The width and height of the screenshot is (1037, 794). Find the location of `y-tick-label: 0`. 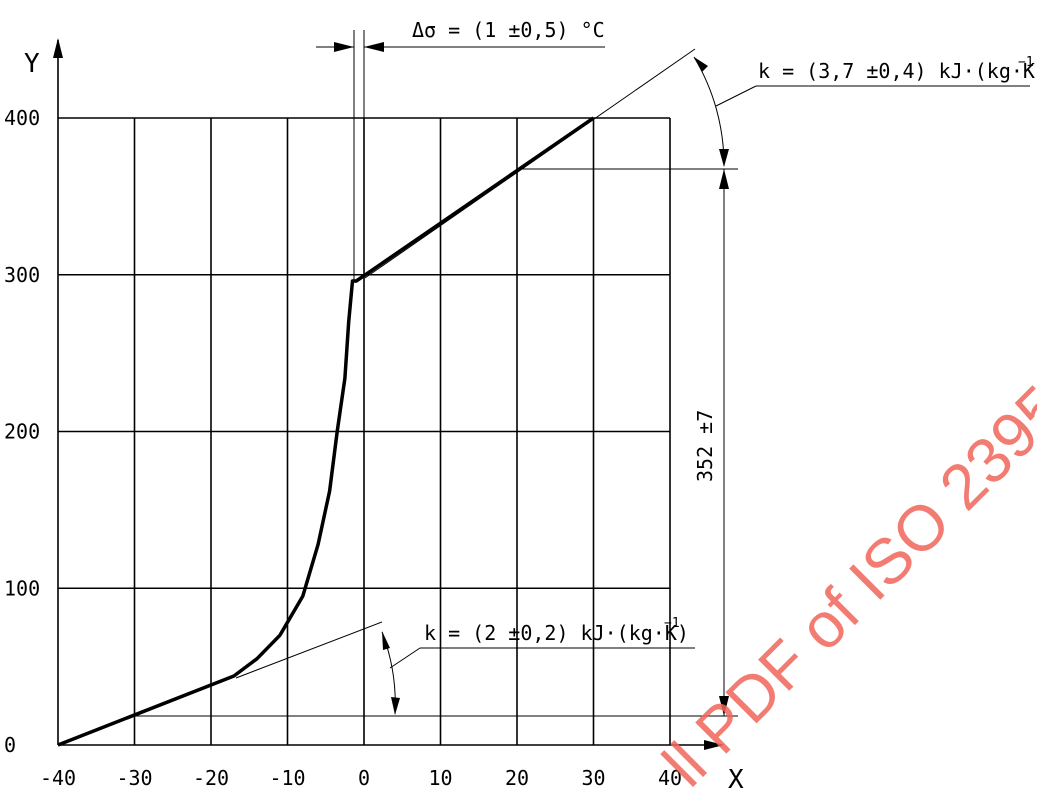

y-tick-label: 0 is located at coordinates (10, 745).